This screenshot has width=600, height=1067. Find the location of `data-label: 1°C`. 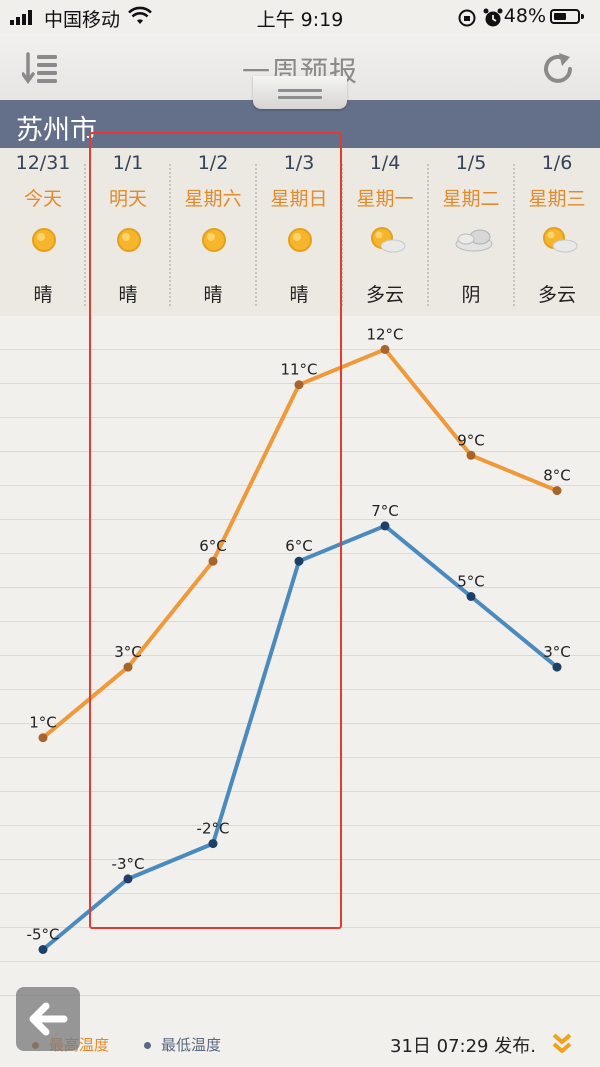

data-label: 1°C is located at coordinates (43, 723).